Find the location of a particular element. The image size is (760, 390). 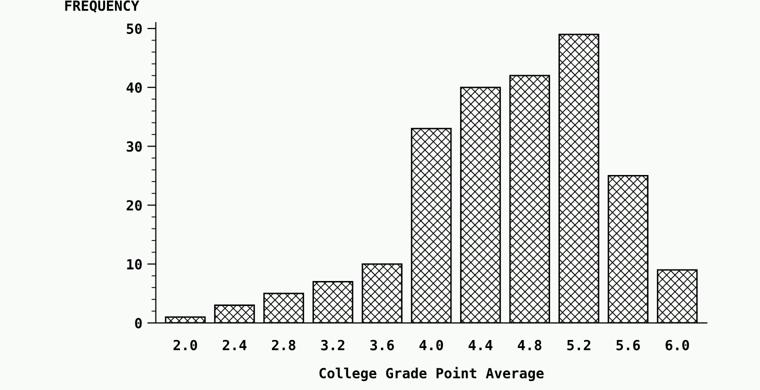

x-tick-label: 2.8 is located at coordinates (284, 345).